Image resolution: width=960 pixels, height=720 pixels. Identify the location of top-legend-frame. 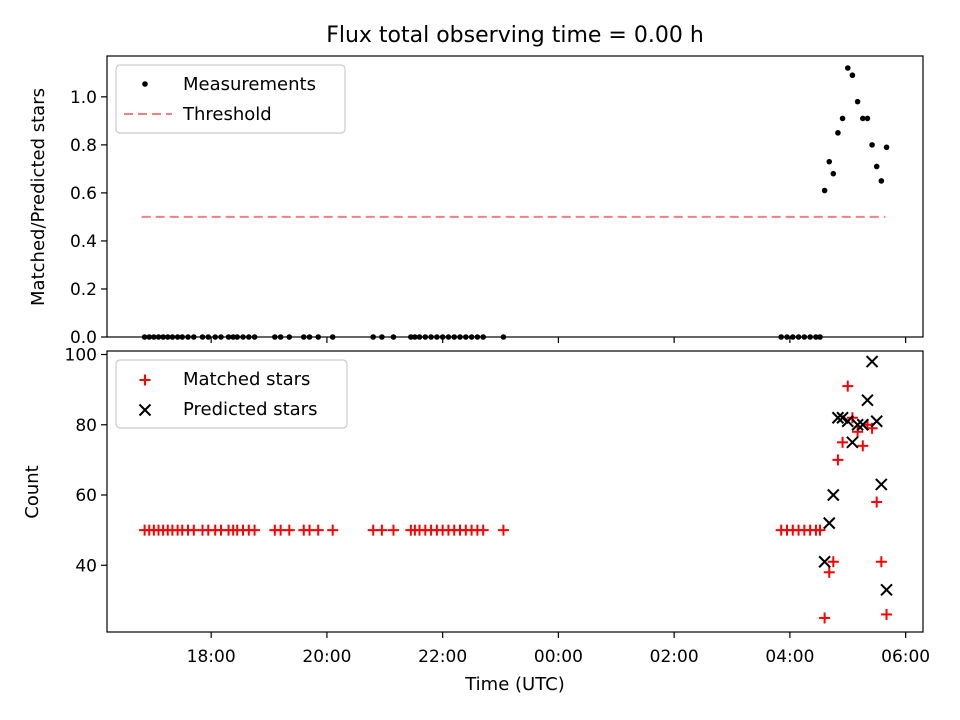
(230, 99).